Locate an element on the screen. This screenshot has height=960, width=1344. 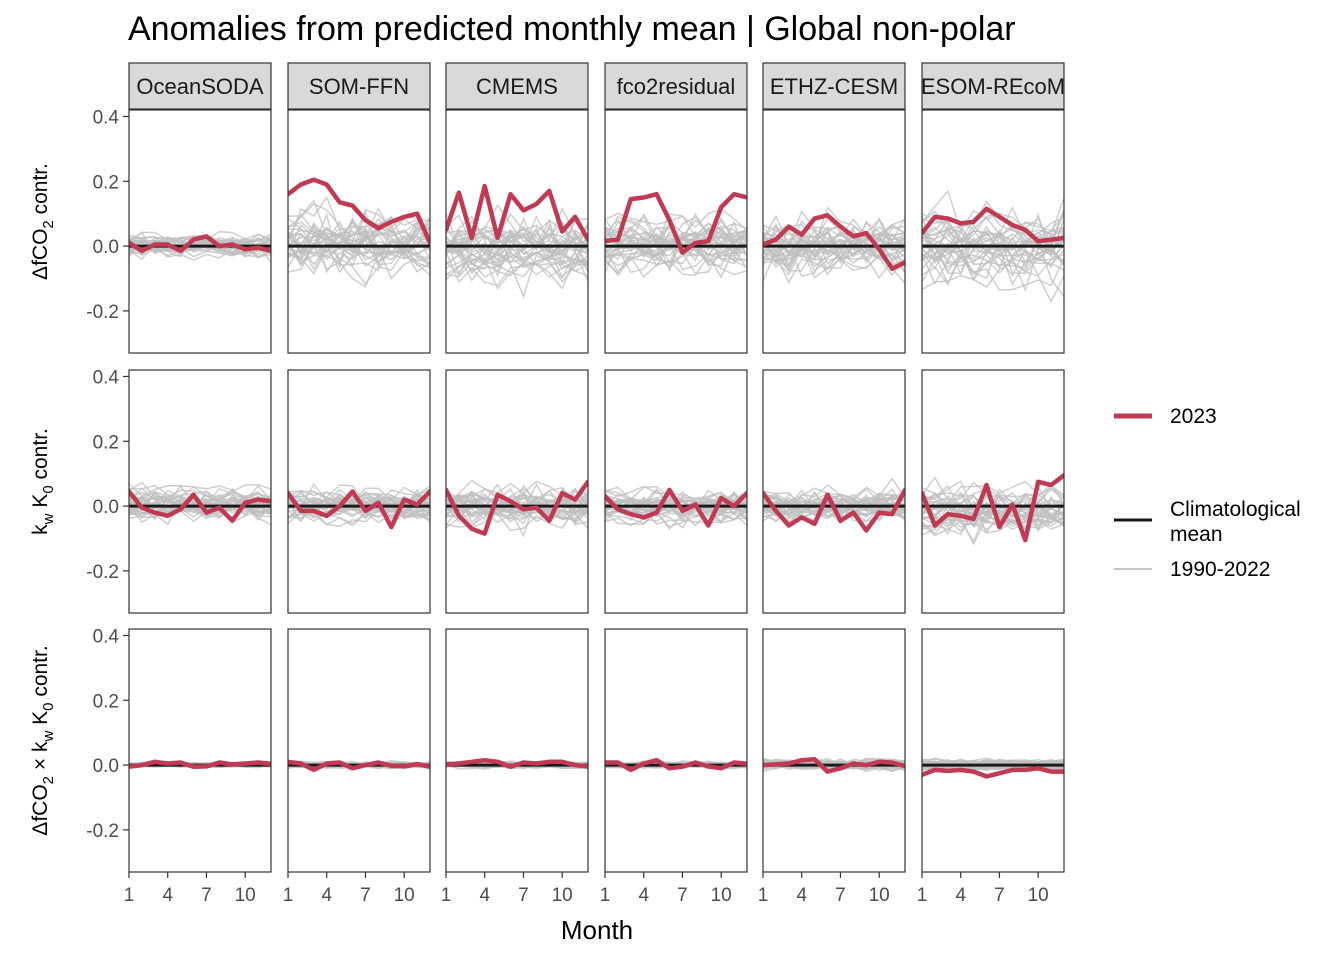
y-tick-label: 0.0 is located at coordinates (106, 507).